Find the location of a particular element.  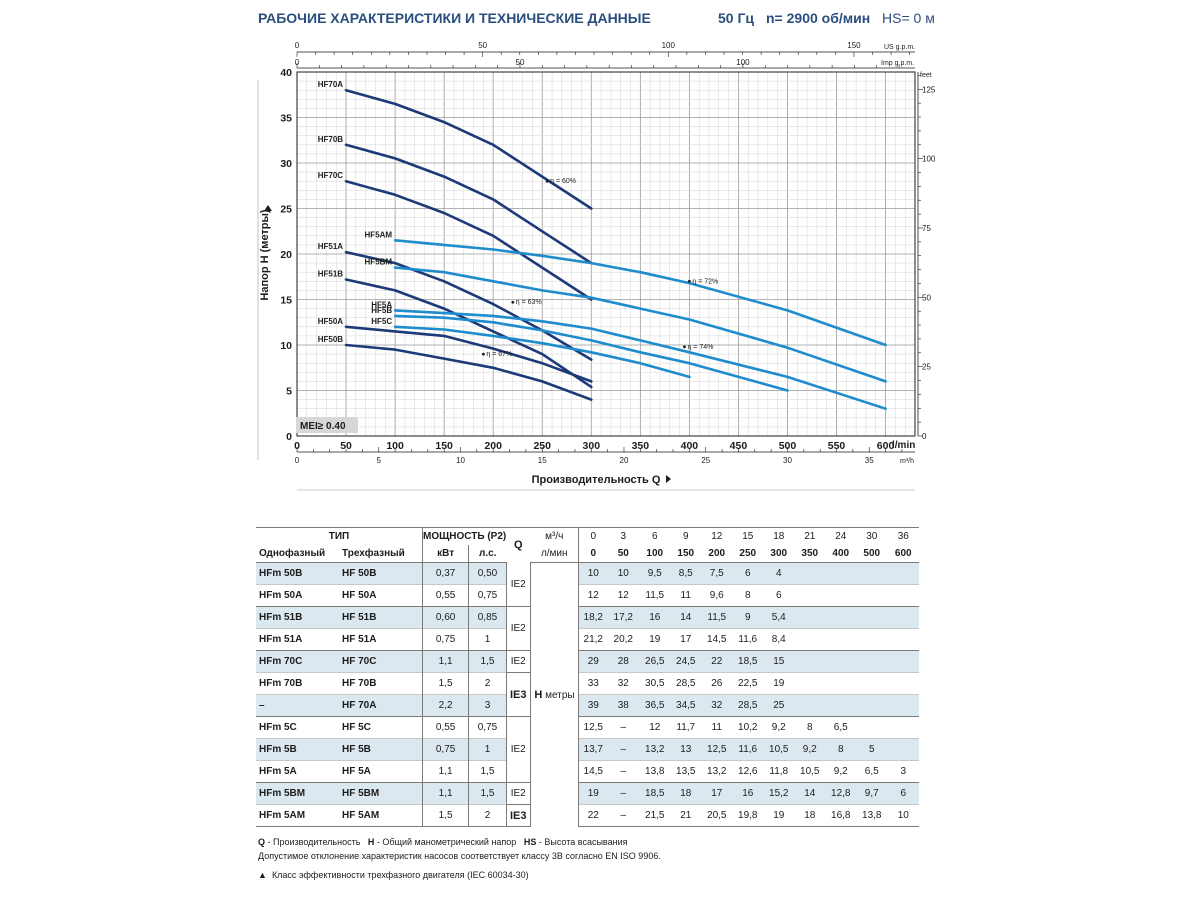

power-kw: 0,37 is located at coordinates (445, 573).